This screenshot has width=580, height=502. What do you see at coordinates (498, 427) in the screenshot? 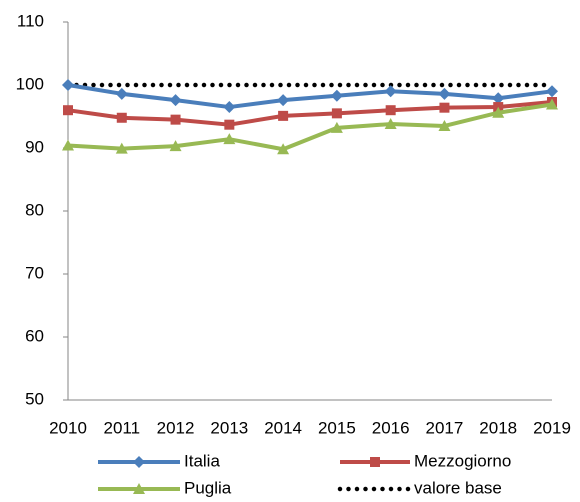
I see `x-tick-label: 2018` at bounding box center [498, 427].